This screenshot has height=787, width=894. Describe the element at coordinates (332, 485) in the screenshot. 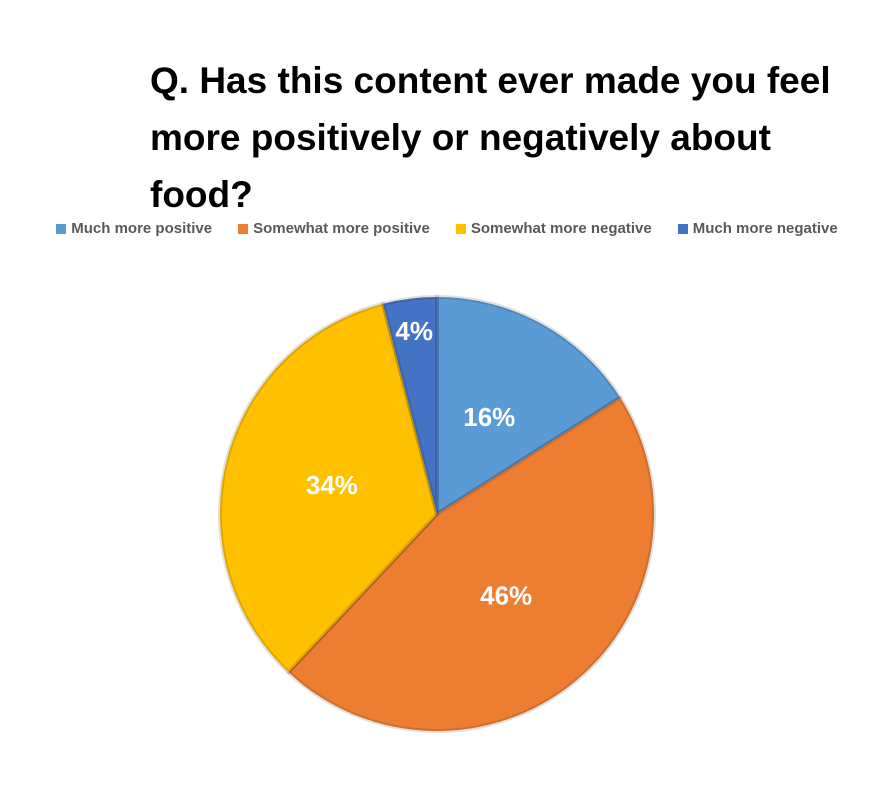

I see `data-label: 34%` at that location.